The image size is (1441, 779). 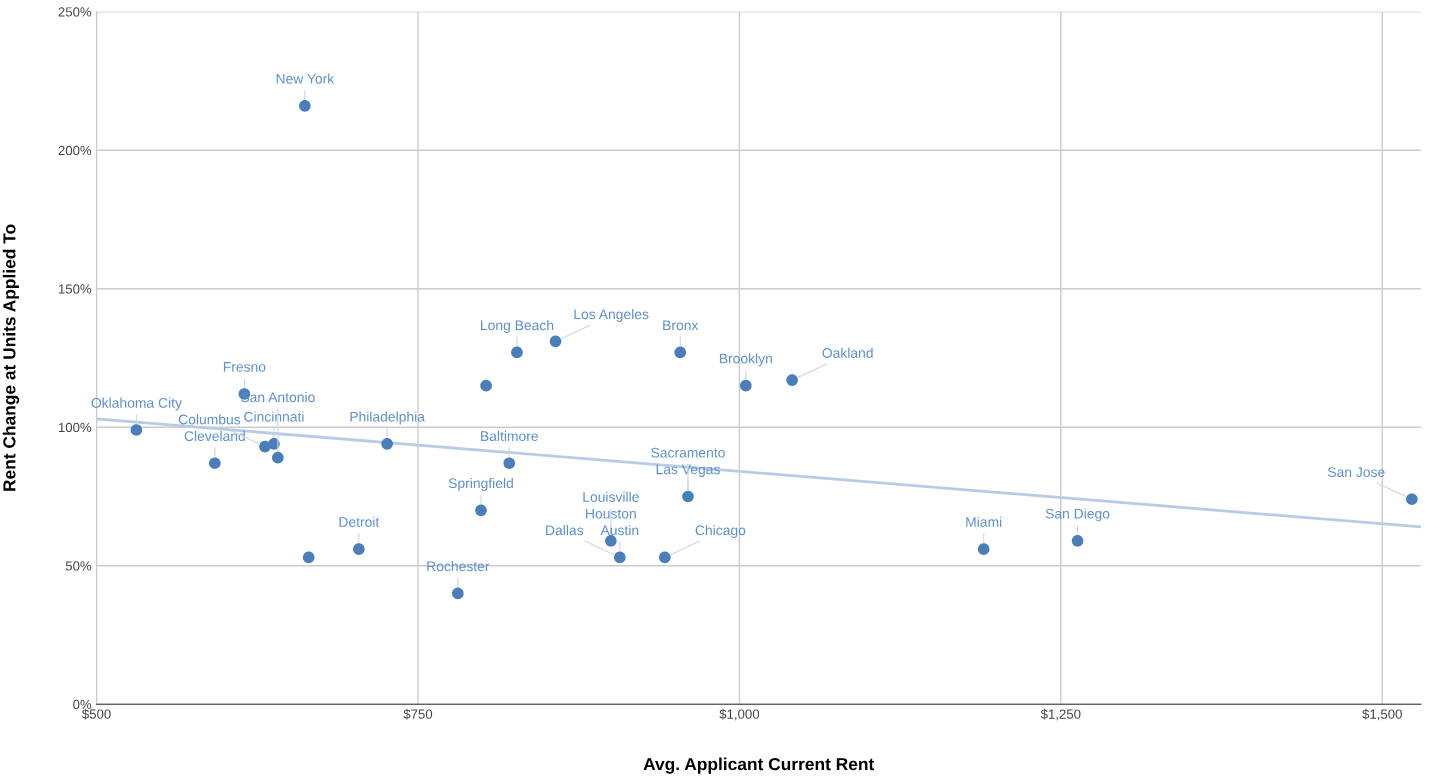 I want to click on annotation: Sacramento, so click(x=688, y=452).